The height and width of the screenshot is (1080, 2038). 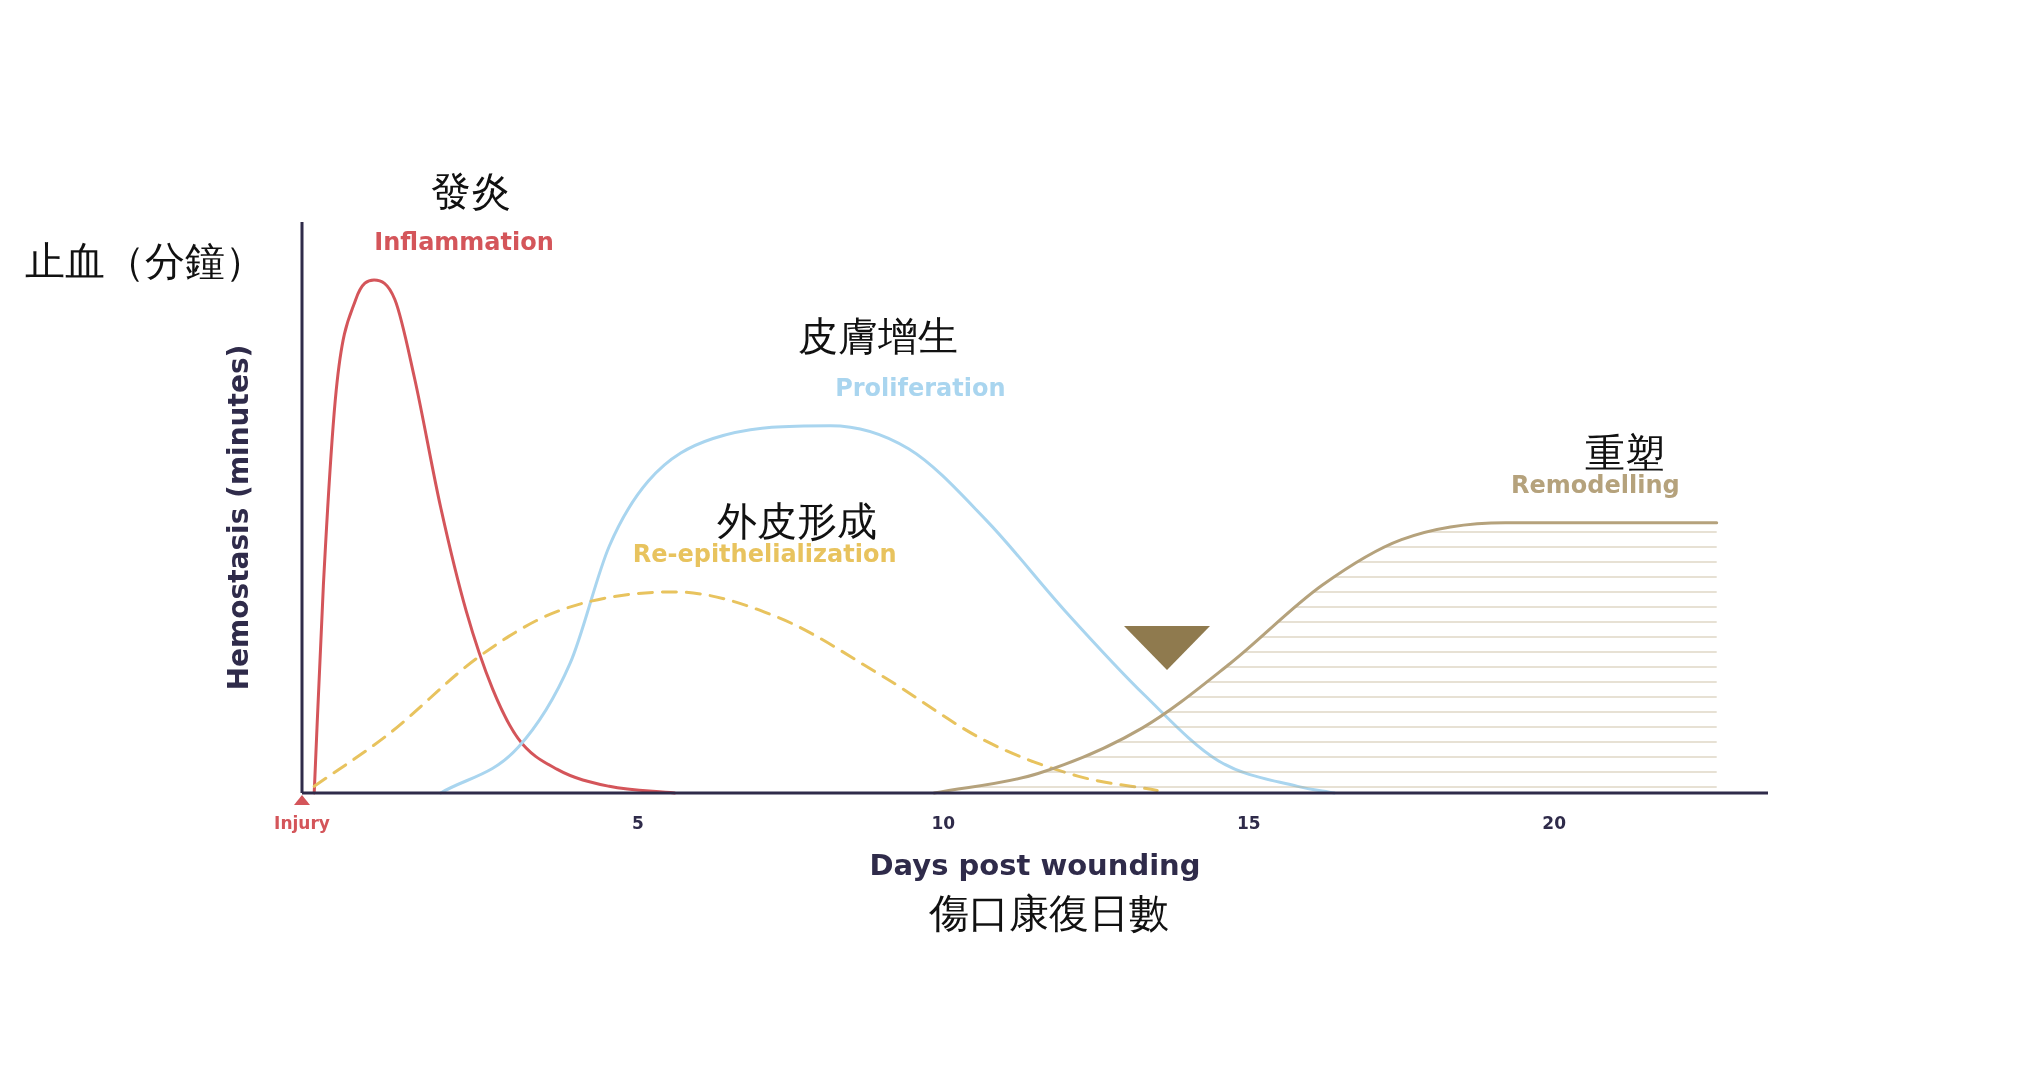 I want to click on series-label: Inflammation, so click(x=464, y=242).